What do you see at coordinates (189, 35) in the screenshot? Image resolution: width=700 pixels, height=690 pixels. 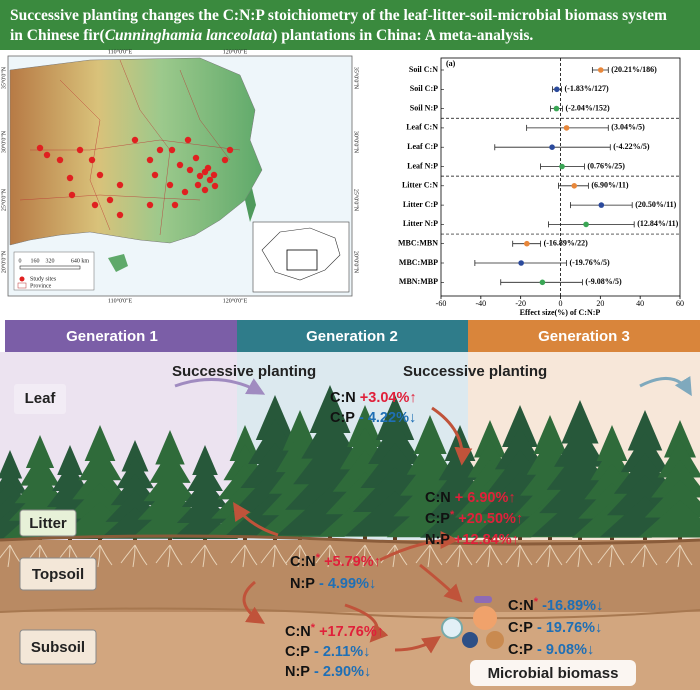 I see `title-italic: Cunninghamia lanceolata` at bounding box center [189, 35].